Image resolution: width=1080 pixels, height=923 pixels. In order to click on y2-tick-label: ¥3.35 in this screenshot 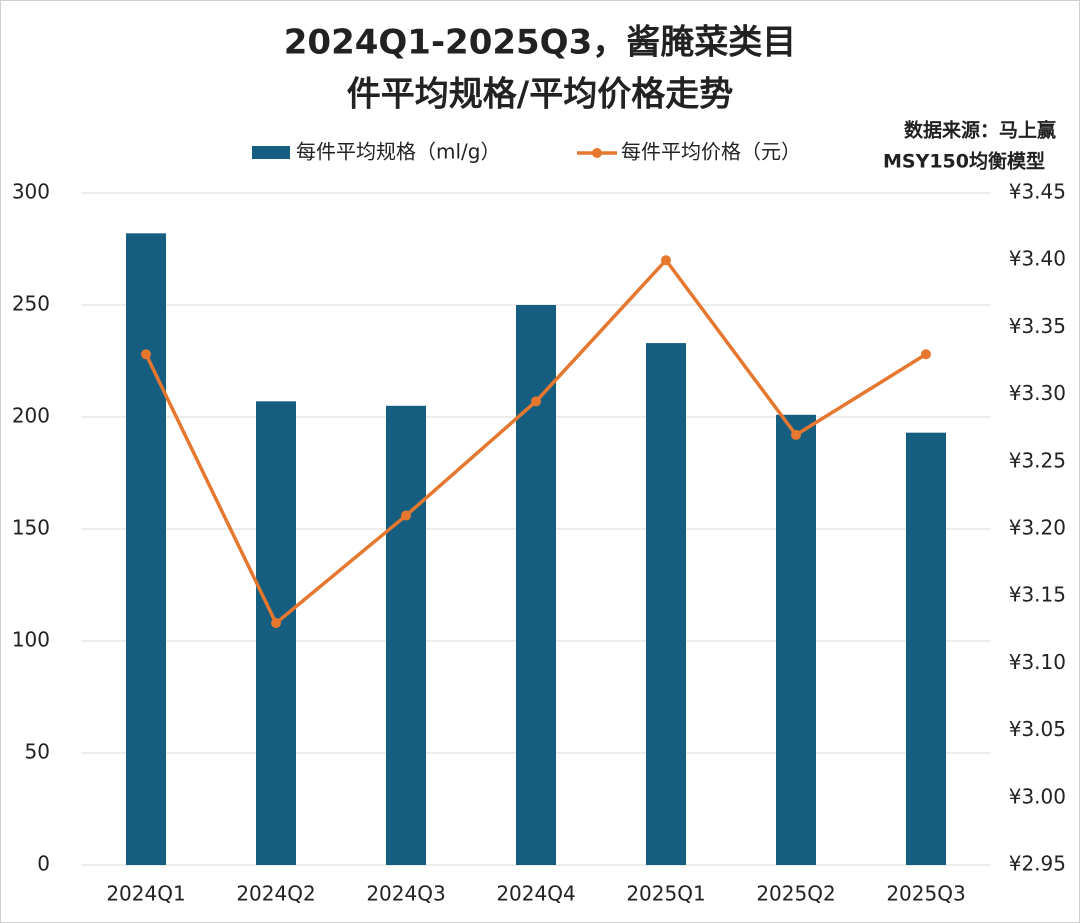, I will do `click(1037, 326)`.